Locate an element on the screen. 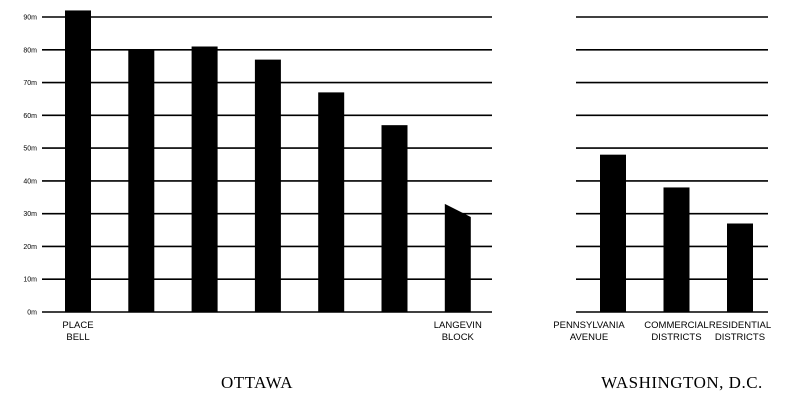 The width and height of the screenshot is (809, 393). washington-panel-title: WASHINGTON, D.C. is located at coordinates (682, 382).